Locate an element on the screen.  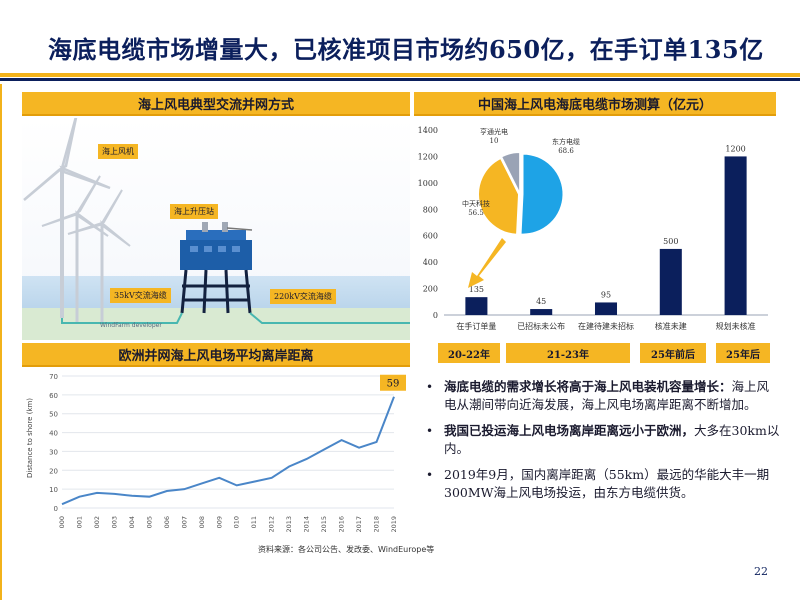
bar-category-label: 在建待建未招标 is located at coordinates (606, 326).